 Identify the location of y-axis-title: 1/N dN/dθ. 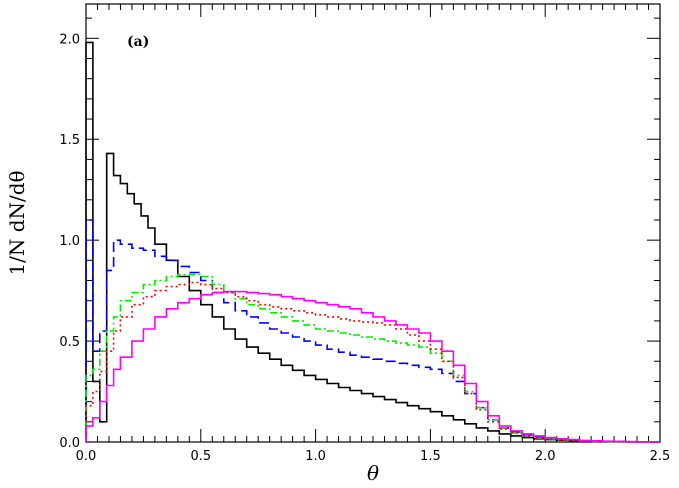
(17, 222).